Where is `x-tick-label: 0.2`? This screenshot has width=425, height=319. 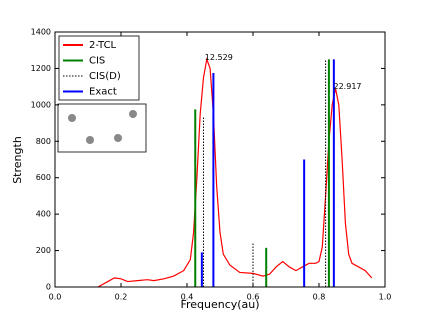 x-tick-label: 0.2 is located at coordinates (121, 297).